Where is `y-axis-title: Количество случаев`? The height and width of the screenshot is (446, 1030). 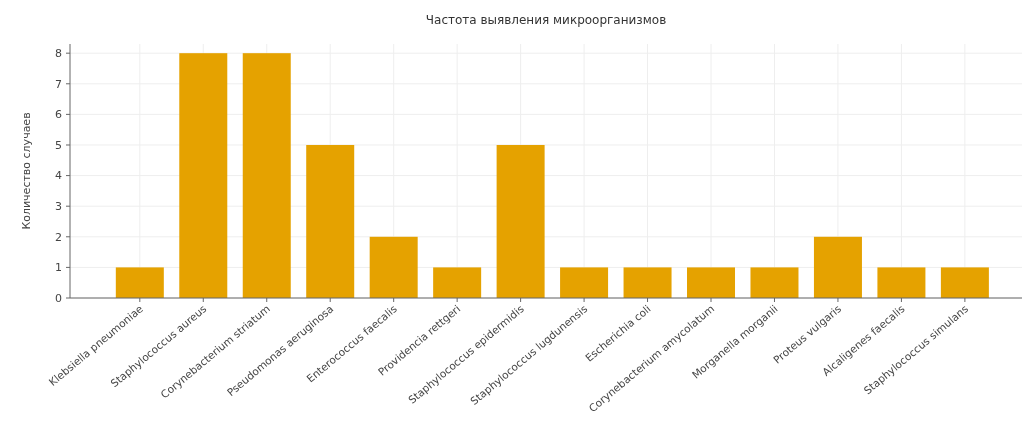
y-axis-title: Количество случаев is located at coordinates (26, 171).